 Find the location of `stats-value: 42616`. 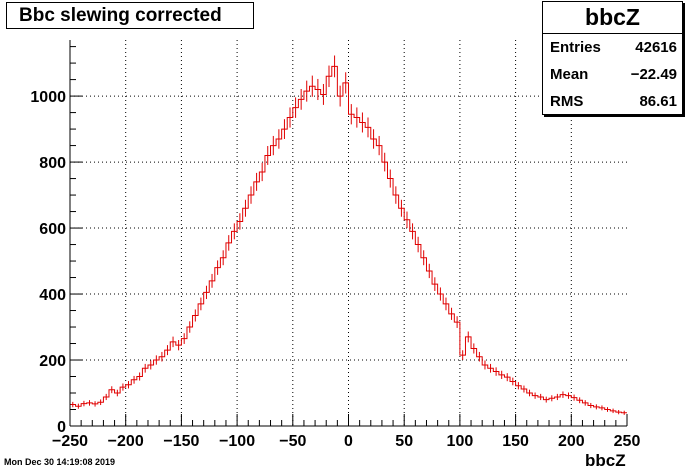

stats-value: 42616 is located at coordinates (656, 47).